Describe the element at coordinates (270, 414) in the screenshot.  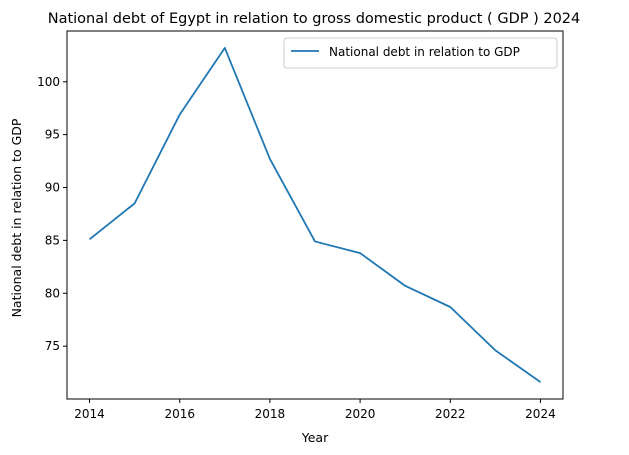
I see `x-tick-label: 2018` at that location.